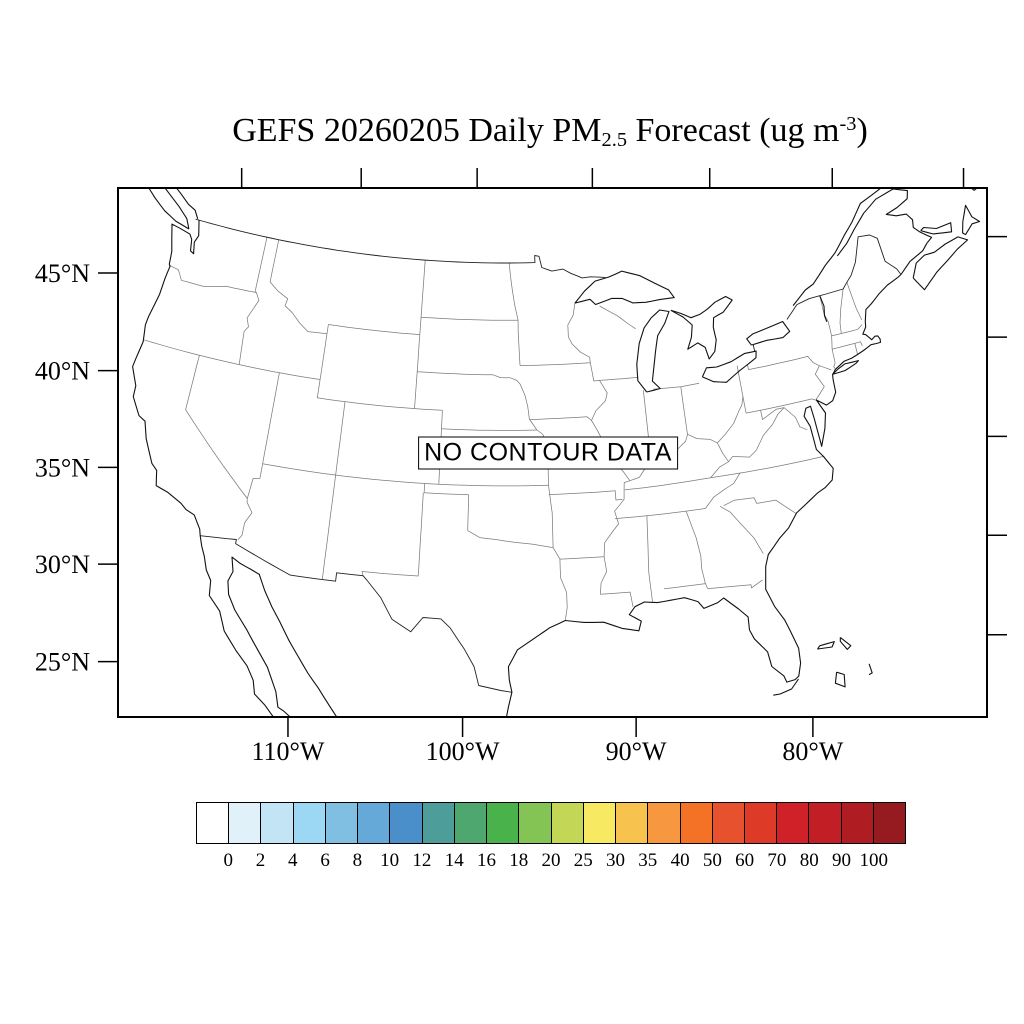 The image size is (1024, 1024). Describe the element at coordinates (463, 751) in the screenshot. I see `lon-tick-label: 100°W` at that location.